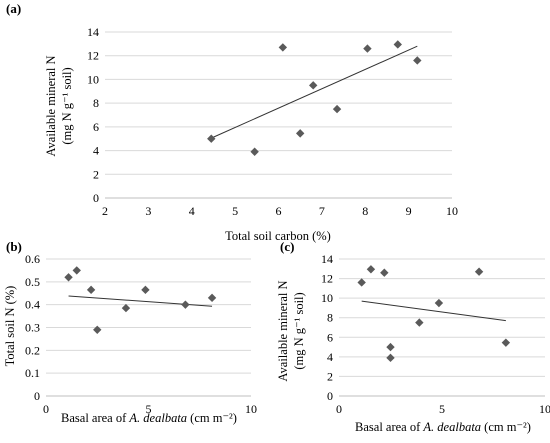 Image resolution: width=550 pixels, height=443 pixels. Describe the element at coordinates (32, 373) in the screenshot. I see `y-tick-label-b: 0.1` at that location.